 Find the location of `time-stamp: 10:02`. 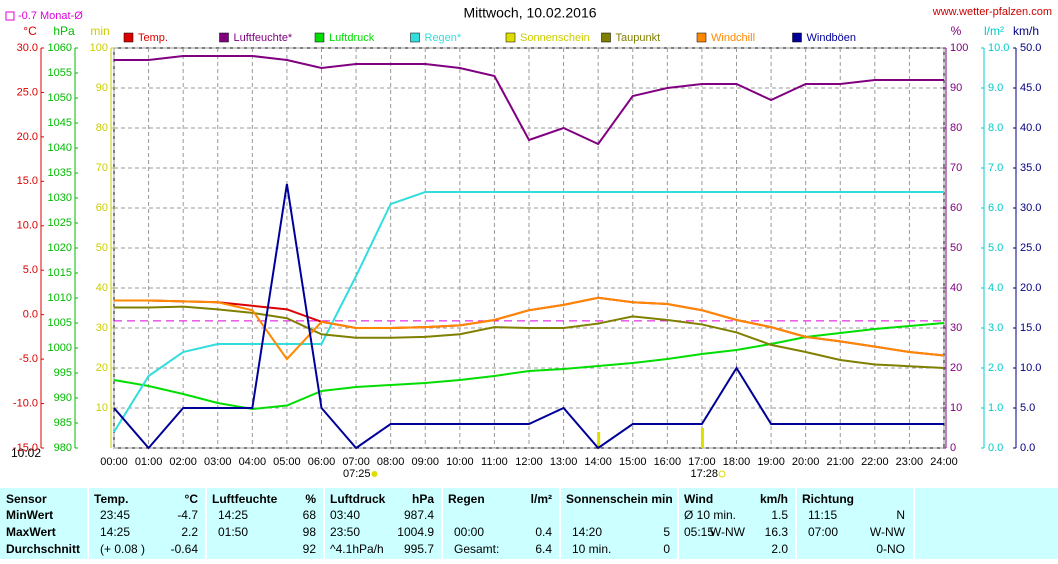

time-stamp: 10:02 is located at coordinates (26, 453).